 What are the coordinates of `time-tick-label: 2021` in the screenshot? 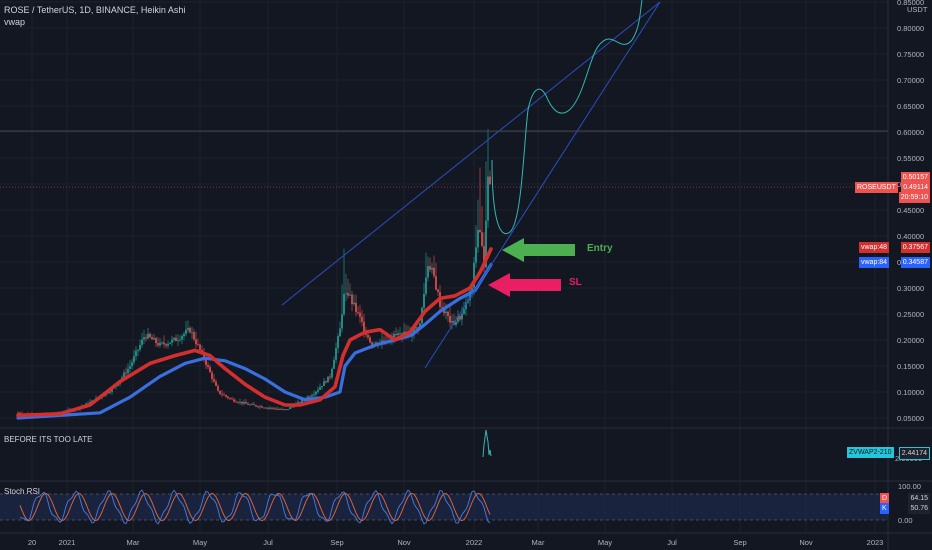 It's located at (67, 542).